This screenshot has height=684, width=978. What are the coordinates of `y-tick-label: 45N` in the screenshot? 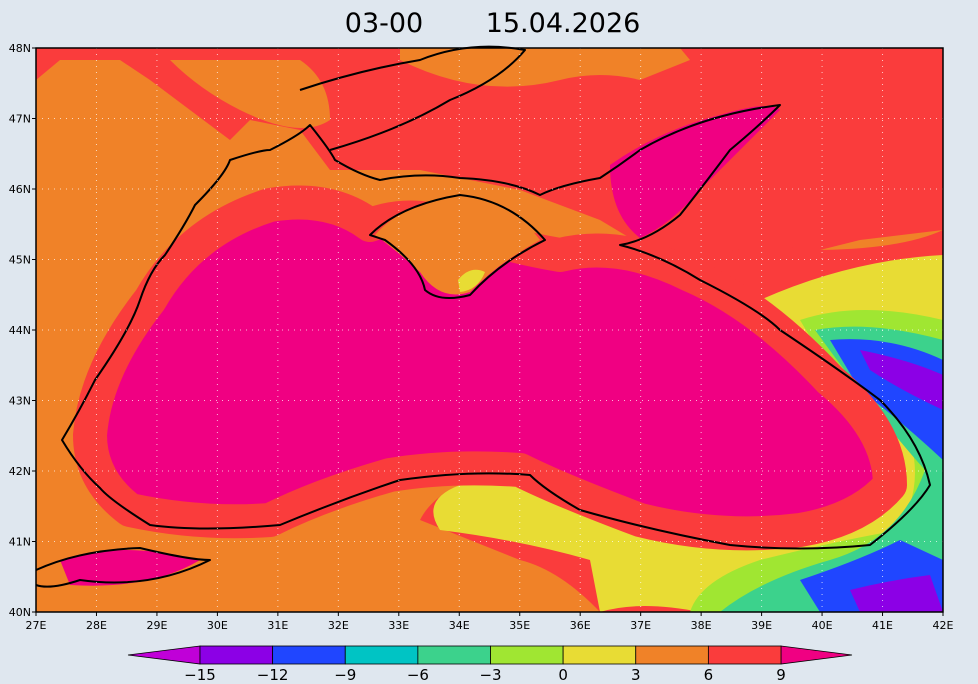 It's located at (20, 260).